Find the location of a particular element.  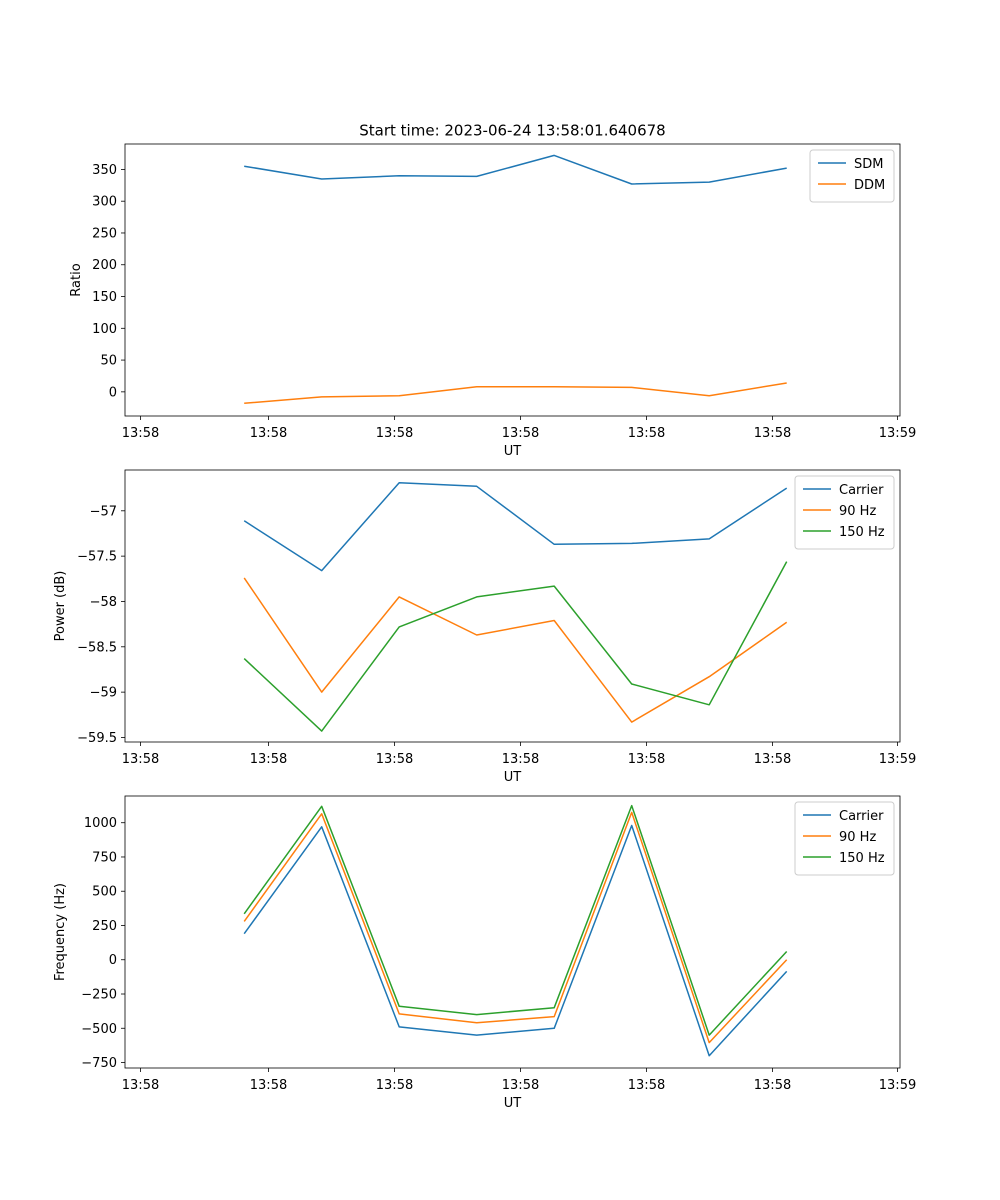

y-tick-label: −58.5 is located at coordinates (97, 647).